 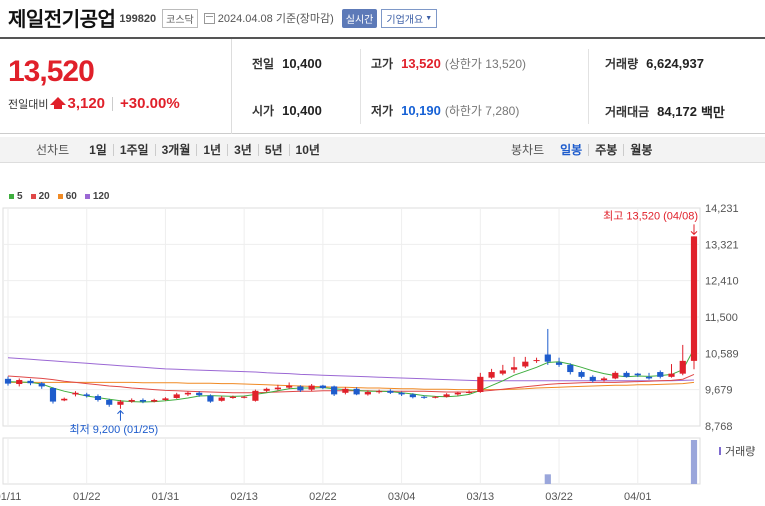 What do you see at coordinates (719, 427) in the screenshot?
I see `y-tick-label: 8,768` at bounding box center [719, 427].